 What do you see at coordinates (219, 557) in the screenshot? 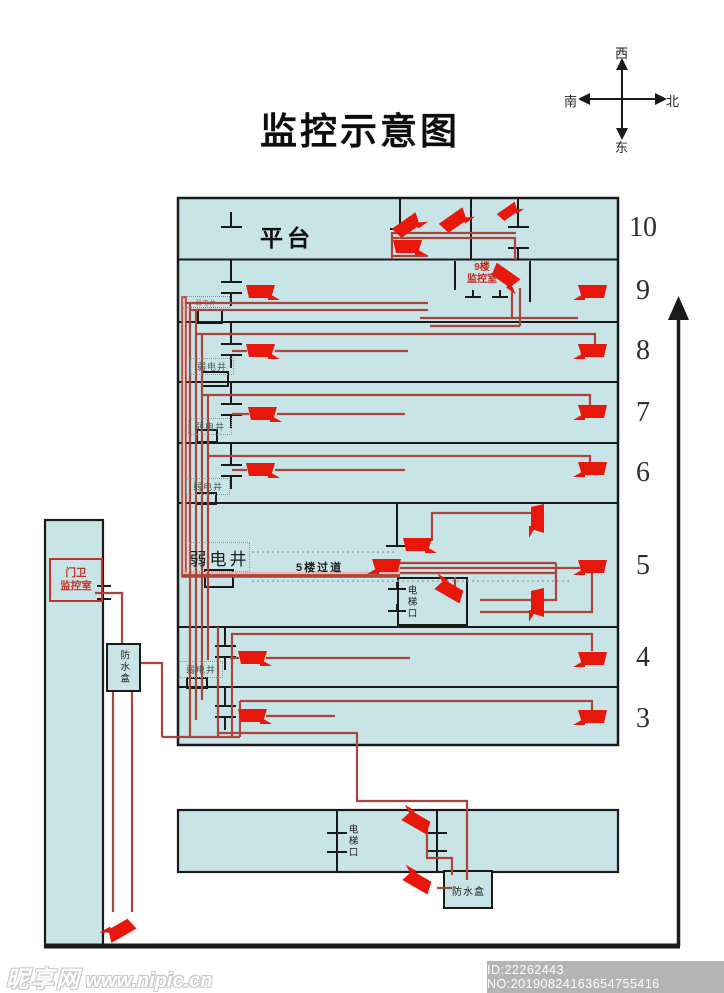
I see `well-label-f5: 弱电井` at bounding box center [219, 557].